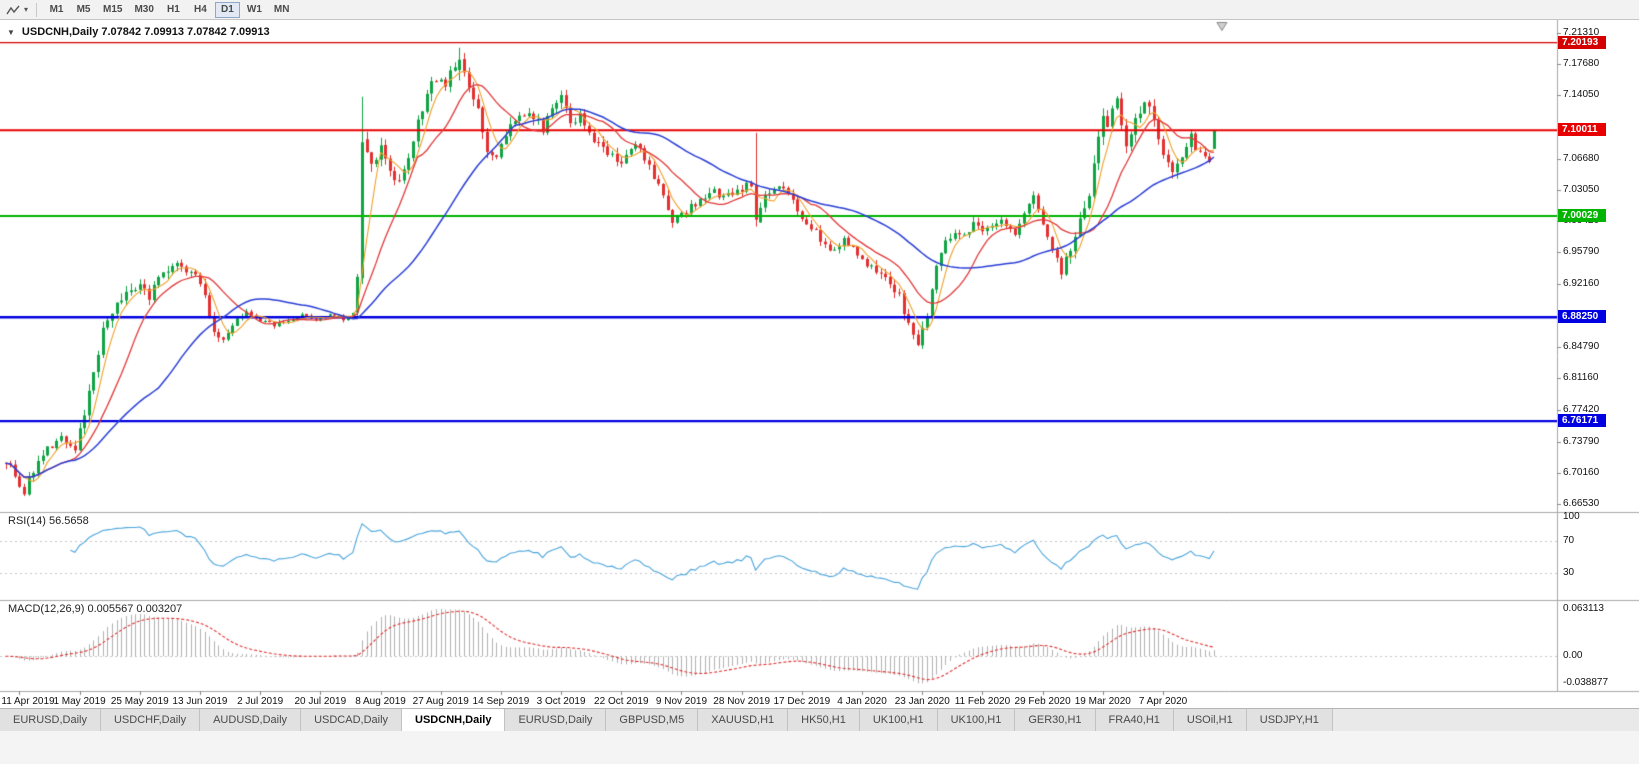 This screenshot has width=1639, height=764. Describe the element at coordinates (83, 10) in the screenshot. I see `timeframe-button-M5: M5` at that location.